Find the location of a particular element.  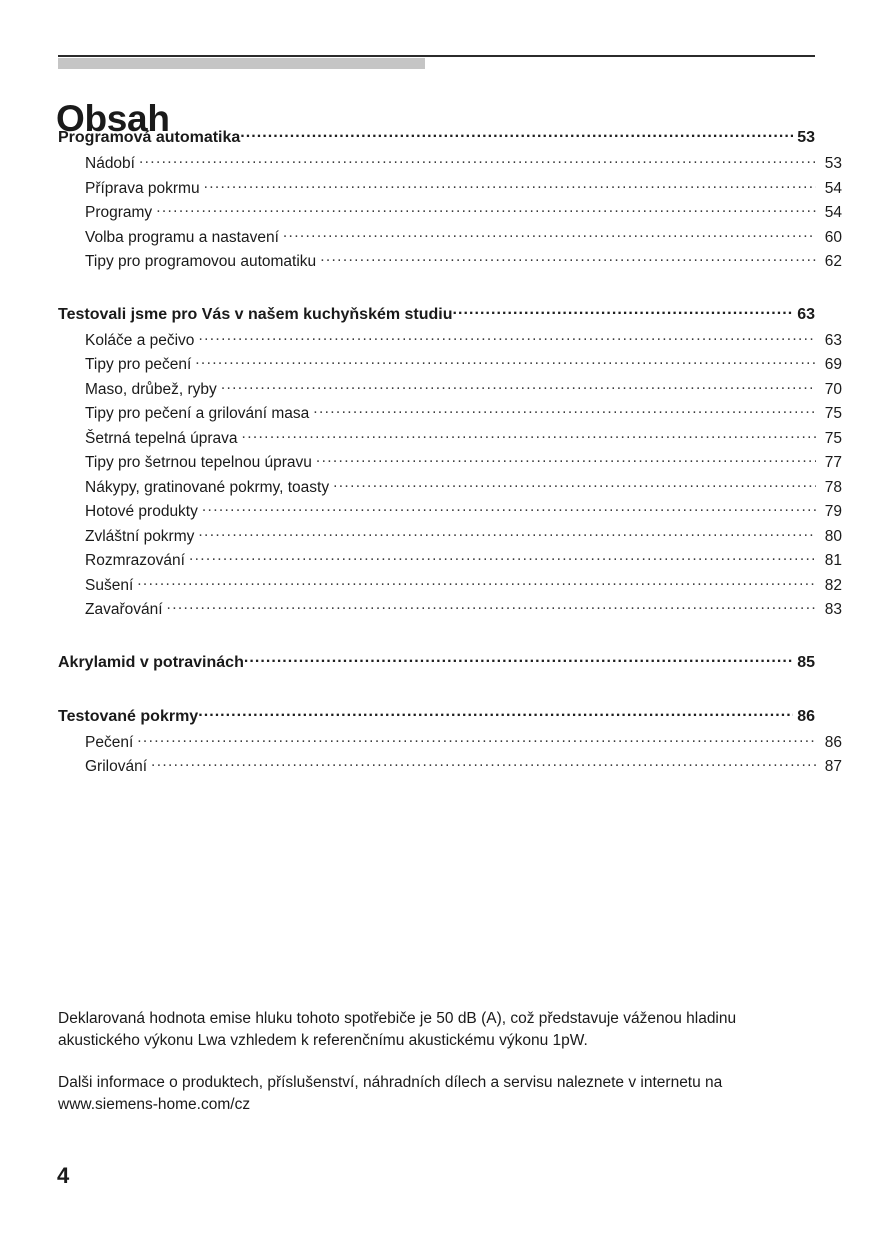

page-title: Obsah is located at coordinates (113, 118).